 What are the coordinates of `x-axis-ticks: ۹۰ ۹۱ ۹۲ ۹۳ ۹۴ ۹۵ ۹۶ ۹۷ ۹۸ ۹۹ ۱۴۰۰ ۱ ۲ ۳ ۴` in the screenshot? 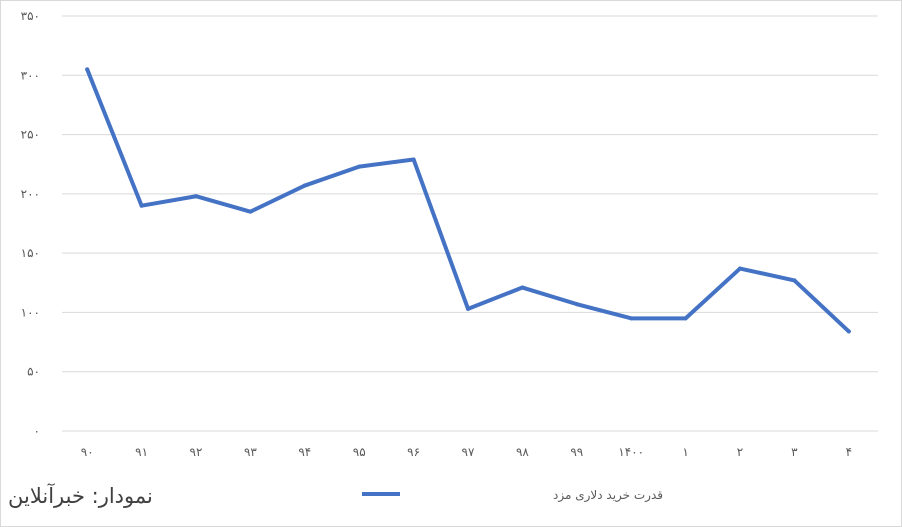 It's located at (466, 452).